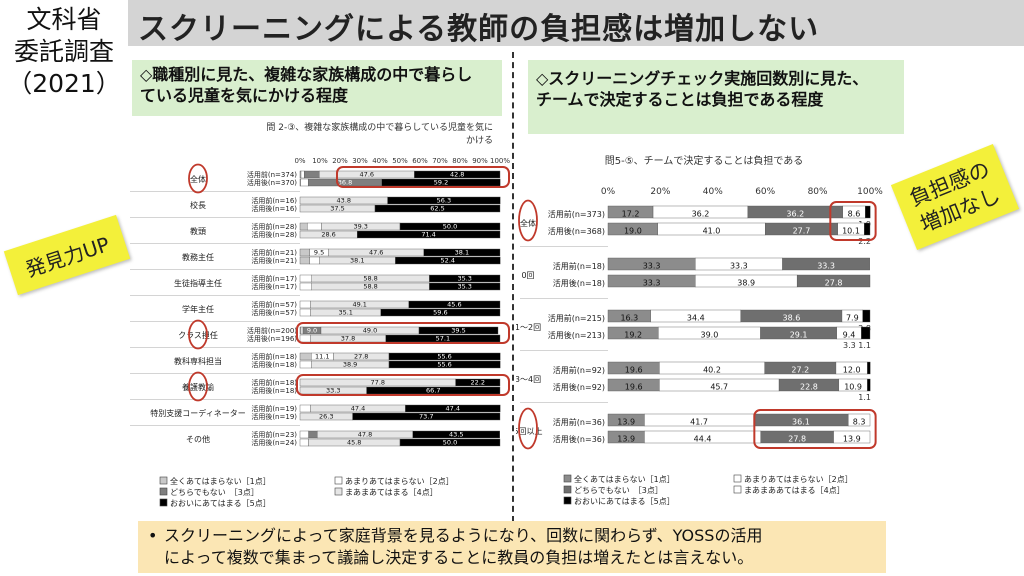 The width and height of the screenshot is (1024, 576). I want to click on chart-title: 問 2-③、複雑な家族構成の中で暮らしている児童を気に, so click(379, 127).